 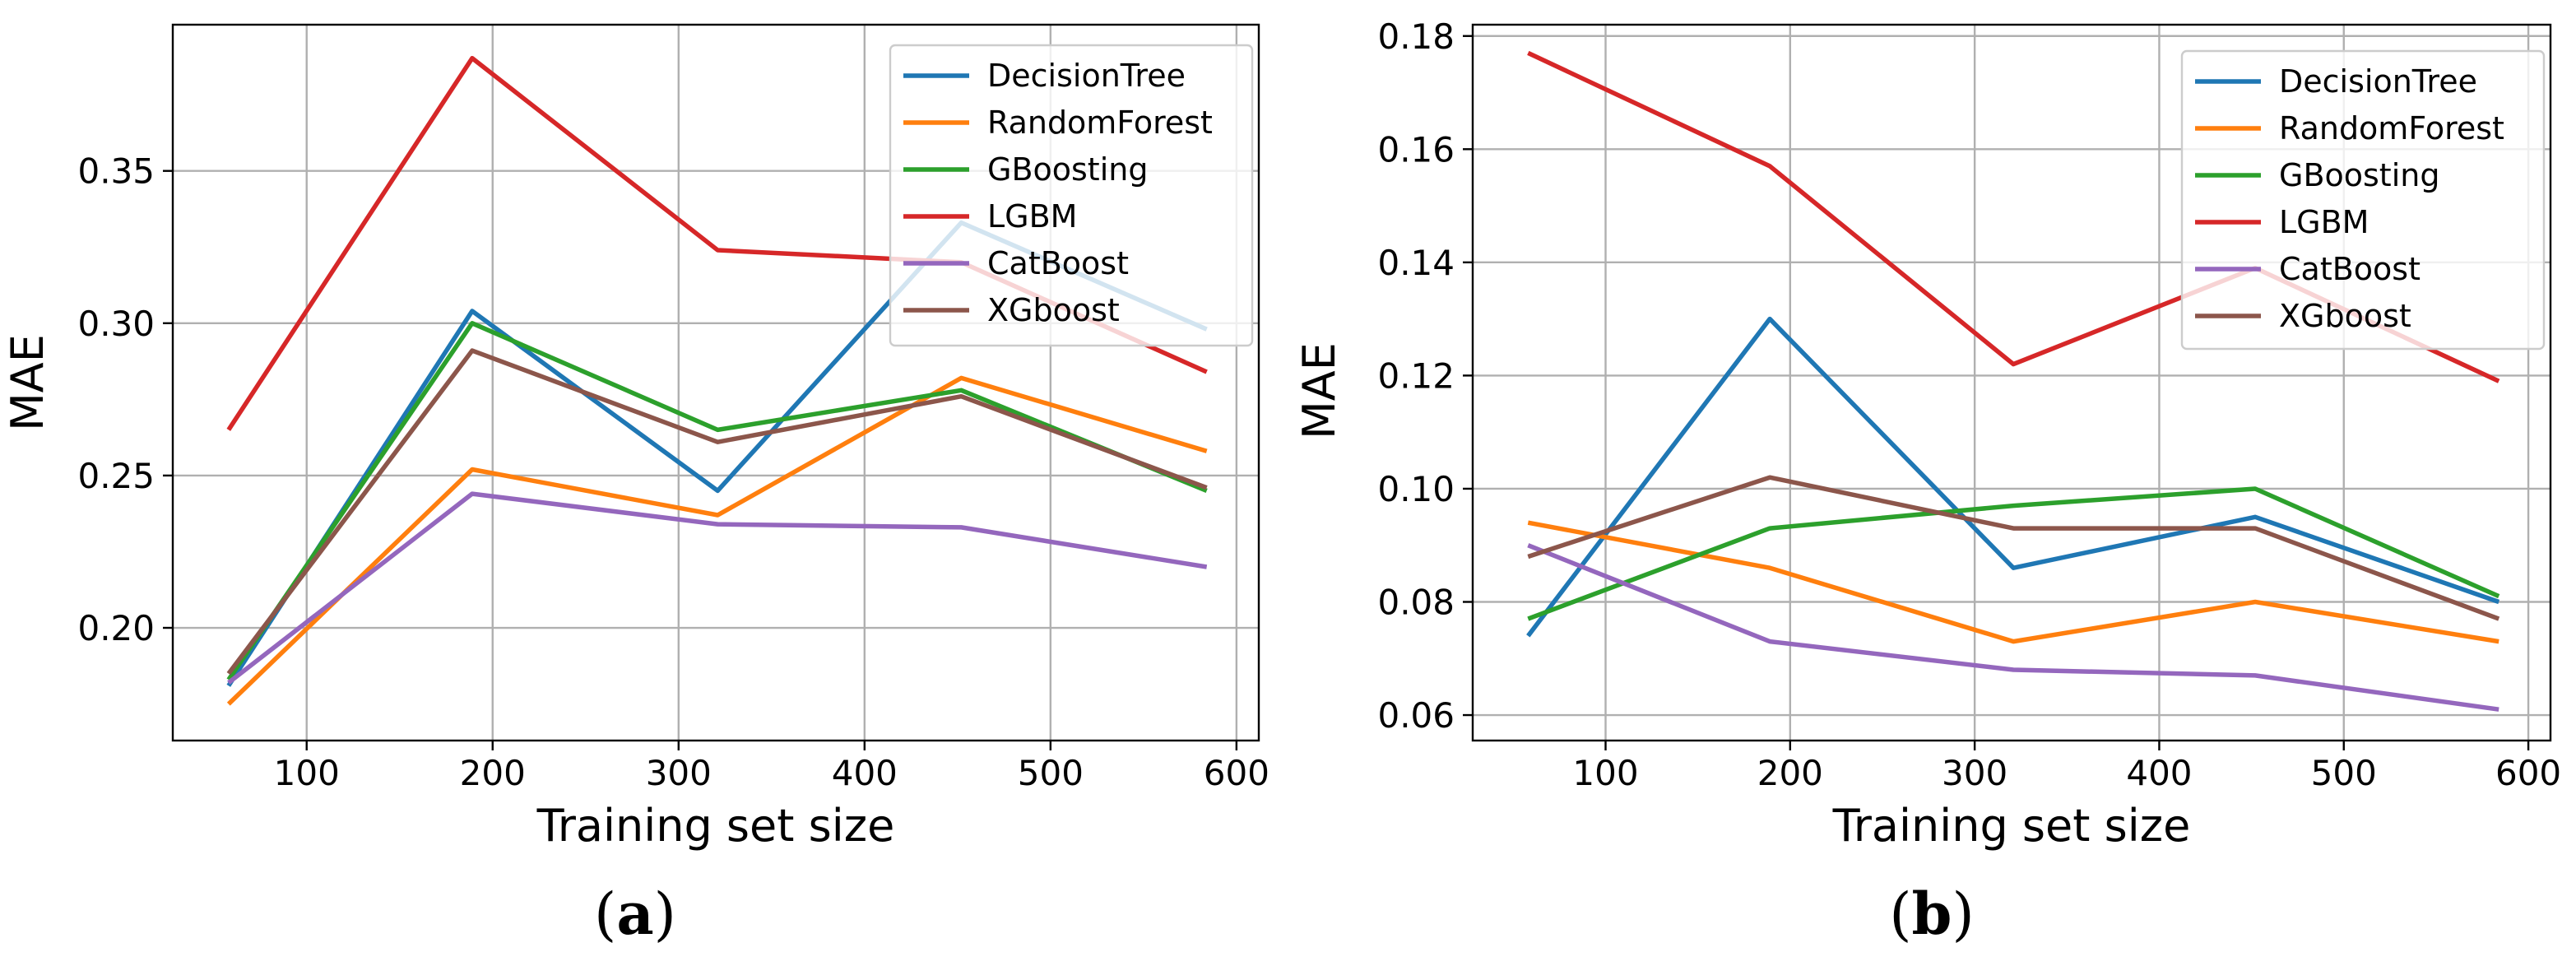 I want to click on y-tick-label: 0.25, so click(x=116, y=476).